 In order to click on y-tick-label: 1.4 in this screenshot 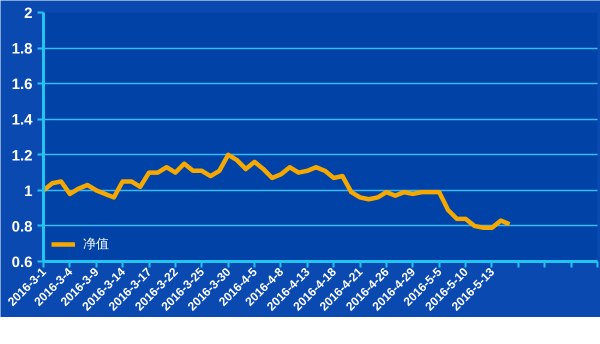, I will do `click(23, 120)`.